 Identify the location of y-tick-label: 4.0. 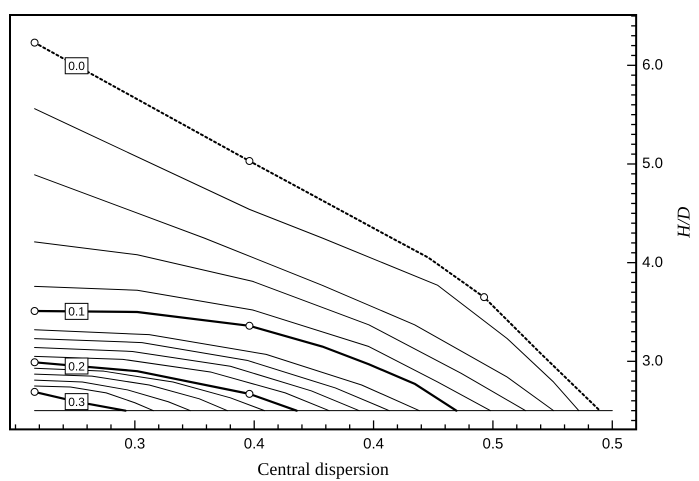
(653, 262).